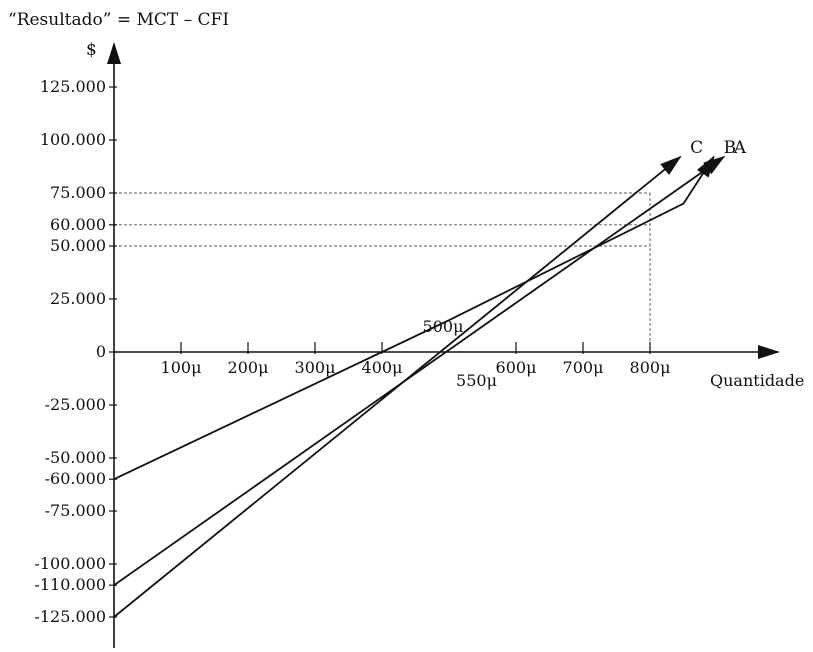 The image size is (813, 652). Describe the element at coordinates (181, 367) in the screenshot. I see `x-tick-label-0: 100μ` at that location.